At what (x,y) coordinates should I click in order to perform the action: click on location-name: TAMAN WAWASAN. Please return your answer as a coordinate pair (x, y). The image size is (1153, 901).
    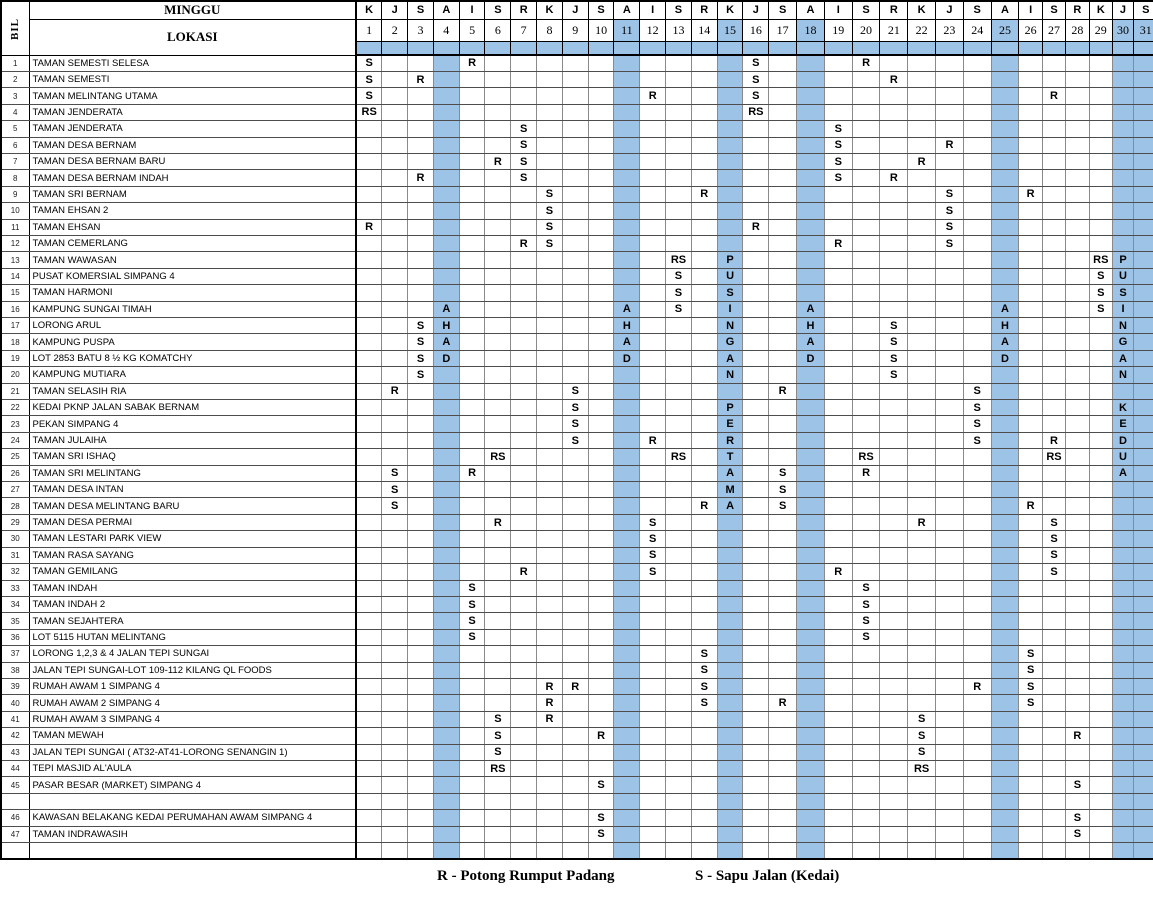
    Looking at the image, I should click on (193, 260).